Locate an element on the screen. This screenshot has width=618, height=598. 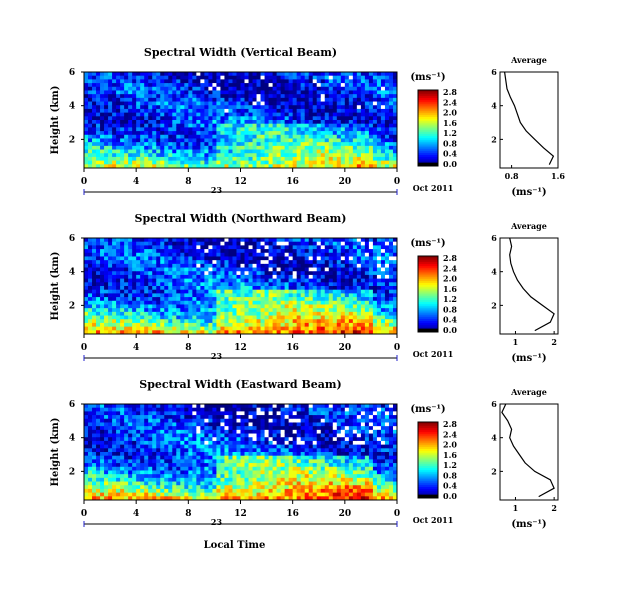
panel-title: Spectral Width (Vertical Beam) is located at coordinates (240, 52).